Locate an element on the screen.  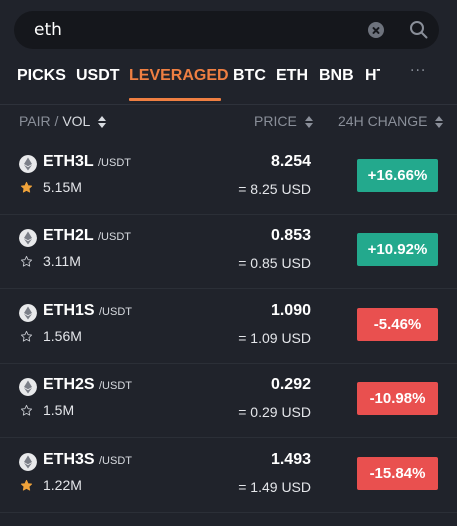
tab-picks: PICKS is located at coordinates (41, 75).